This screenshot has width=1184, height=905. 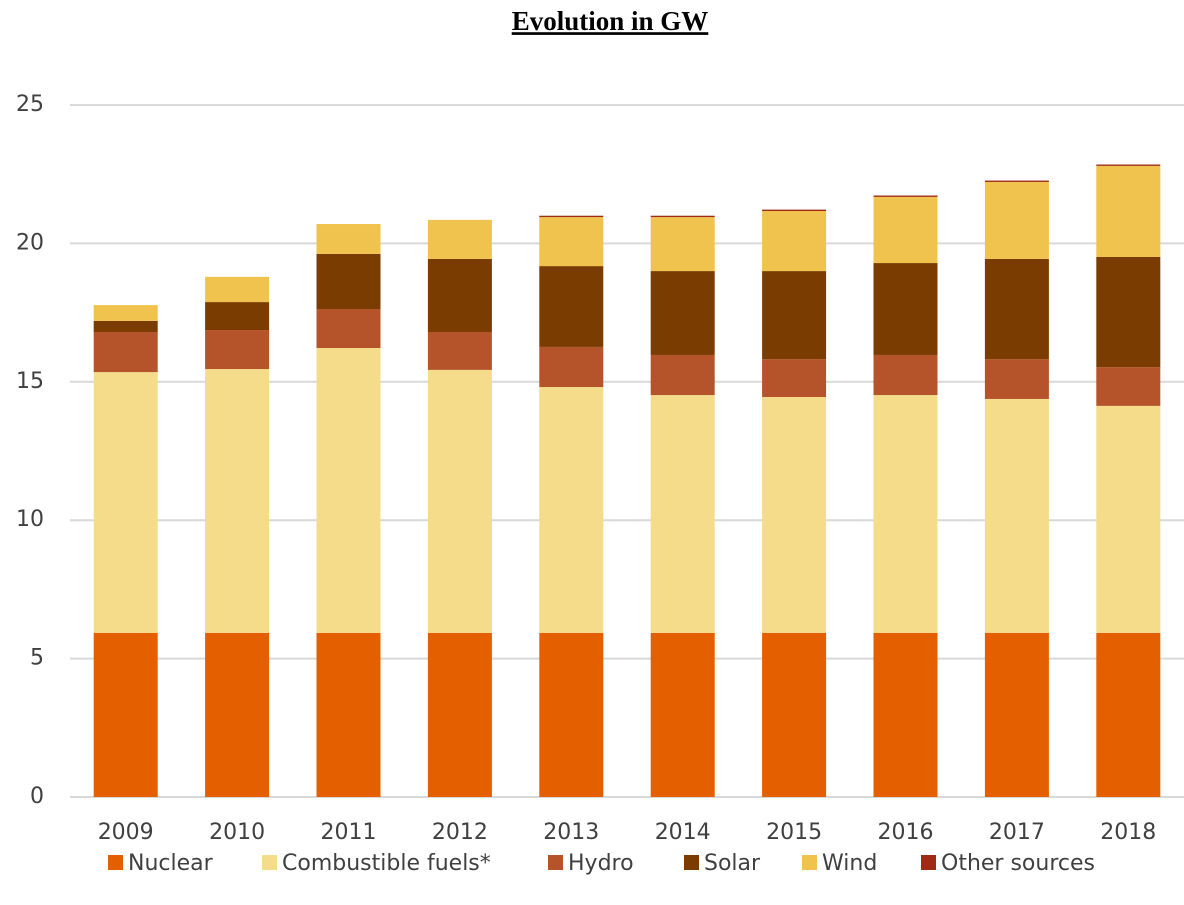 What do you see at coordinates (386, 863) in the screenshot?
I see `legend-label: Combustible fuels*` at bounding box center [386, 863].